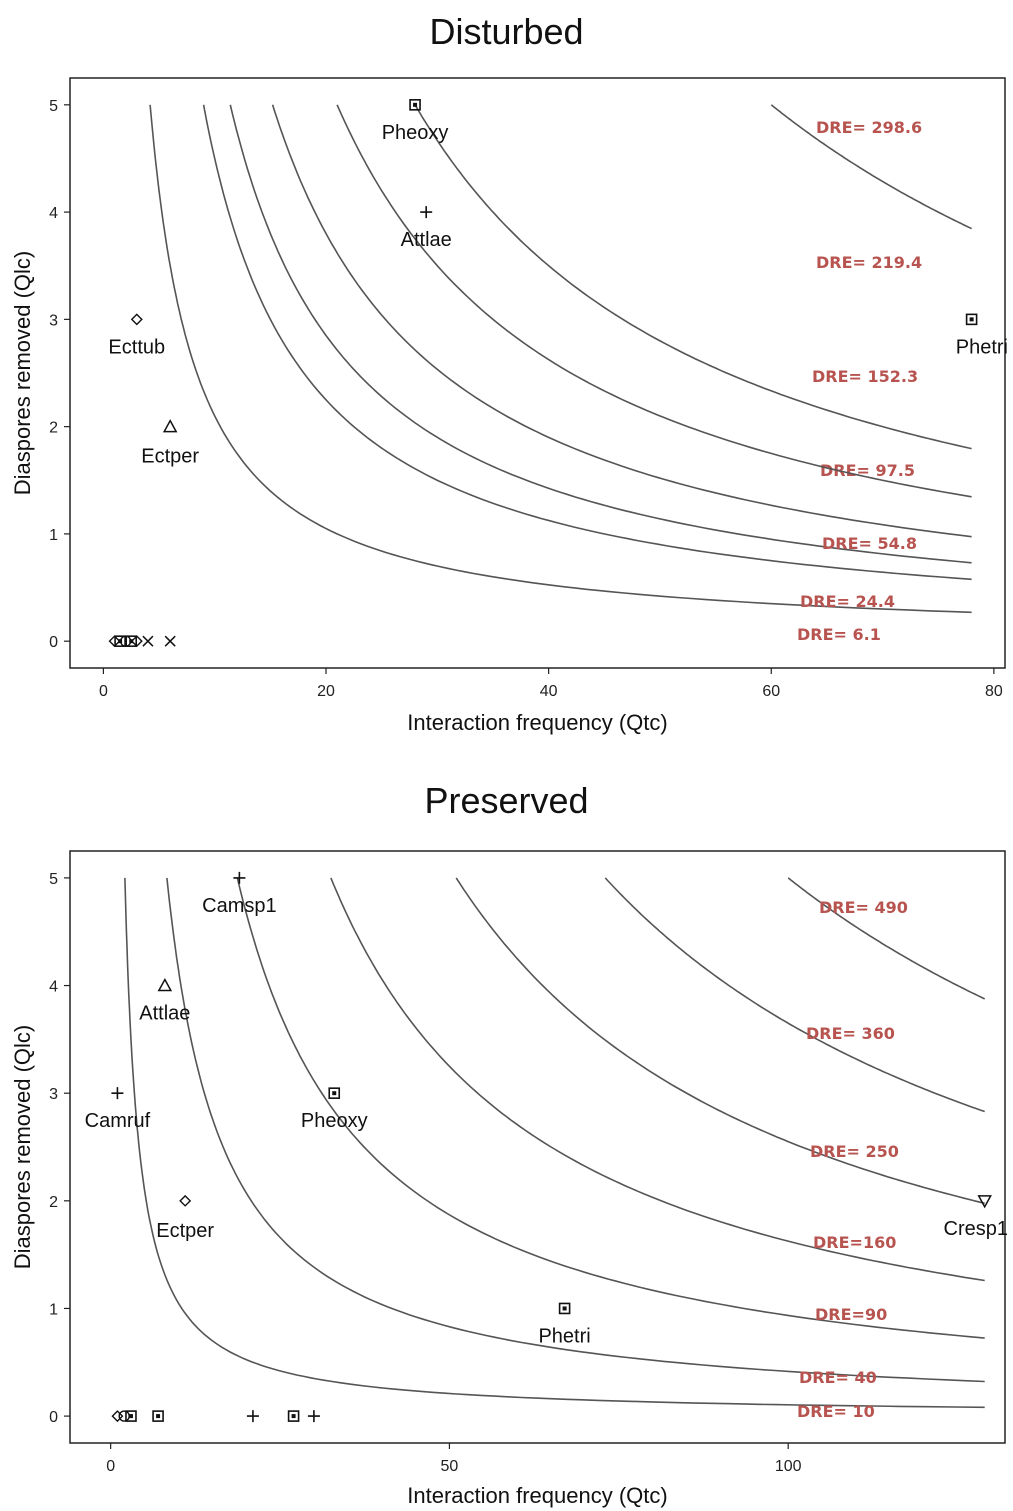  What do you see at coordinates (984, 1202) in the screenshot?
I see `data-point-cresp1` at bounding box center [984, 1202].